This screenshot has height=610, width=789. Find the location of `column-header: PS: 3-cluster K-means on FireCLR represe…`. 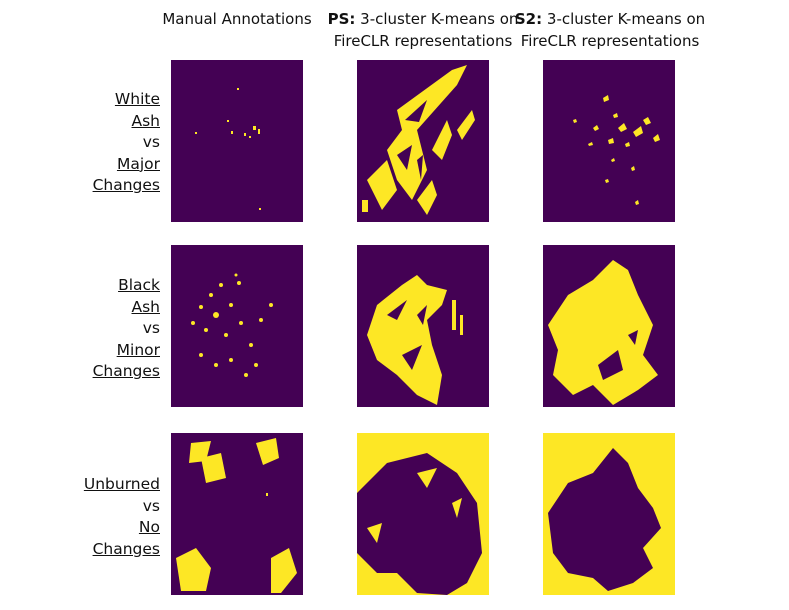

column-header: PS: 3-cluster K-means on FireCLR represe… is located at coordinates (423, 30).